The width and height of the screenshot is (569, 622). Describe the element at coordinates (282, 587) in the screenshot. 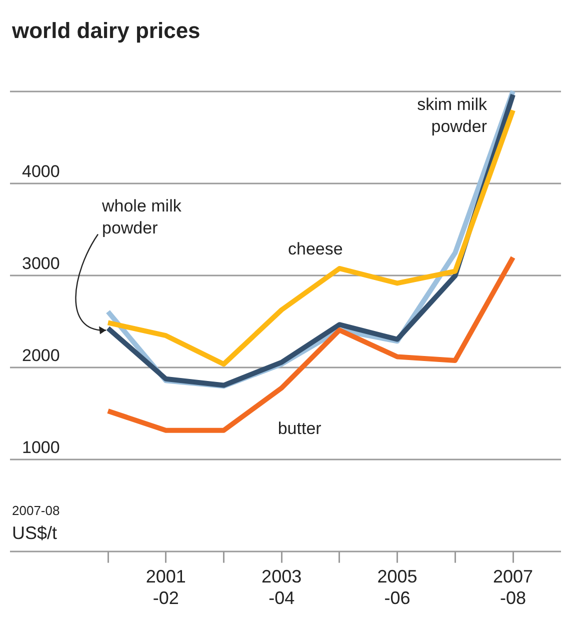

I see `x-tick-label: 2003-04` at that location.